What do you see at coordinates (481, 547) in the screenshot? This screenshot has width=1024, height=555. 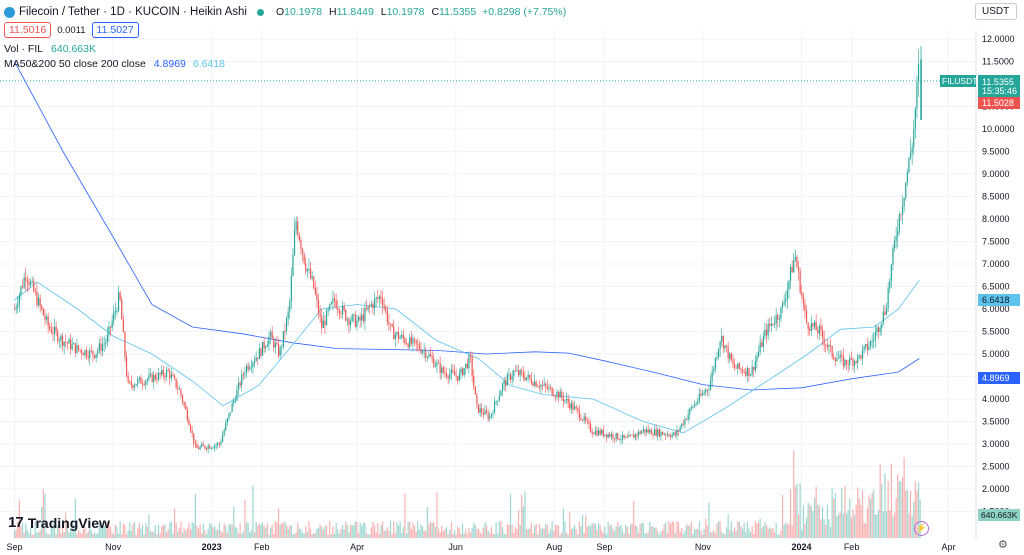 I see `time-axis: Sep Nov 2023 Feb Apr Jun Aug Sep Nov 2024 Feb Apr` at bounding box center [481, 547].